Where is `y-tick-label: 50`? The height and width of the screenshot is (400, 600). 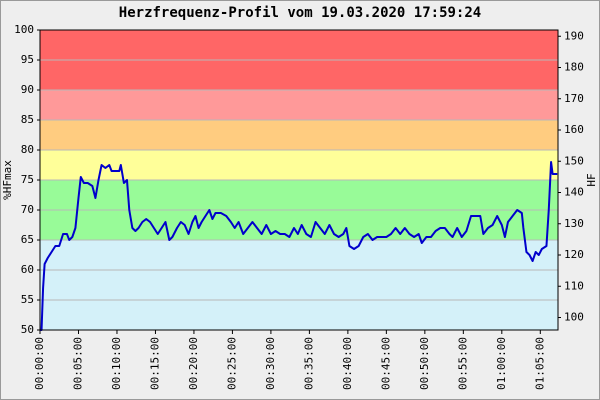 y-tick-label: 50 is located at coordinates (27, 329).